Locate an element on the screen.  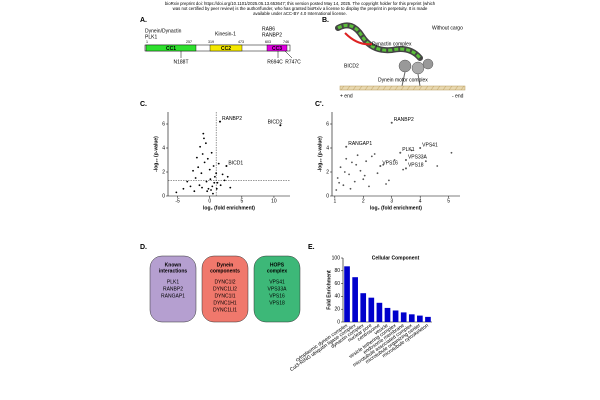
x-tick-label: -5 is located at coordinates (177, 201).